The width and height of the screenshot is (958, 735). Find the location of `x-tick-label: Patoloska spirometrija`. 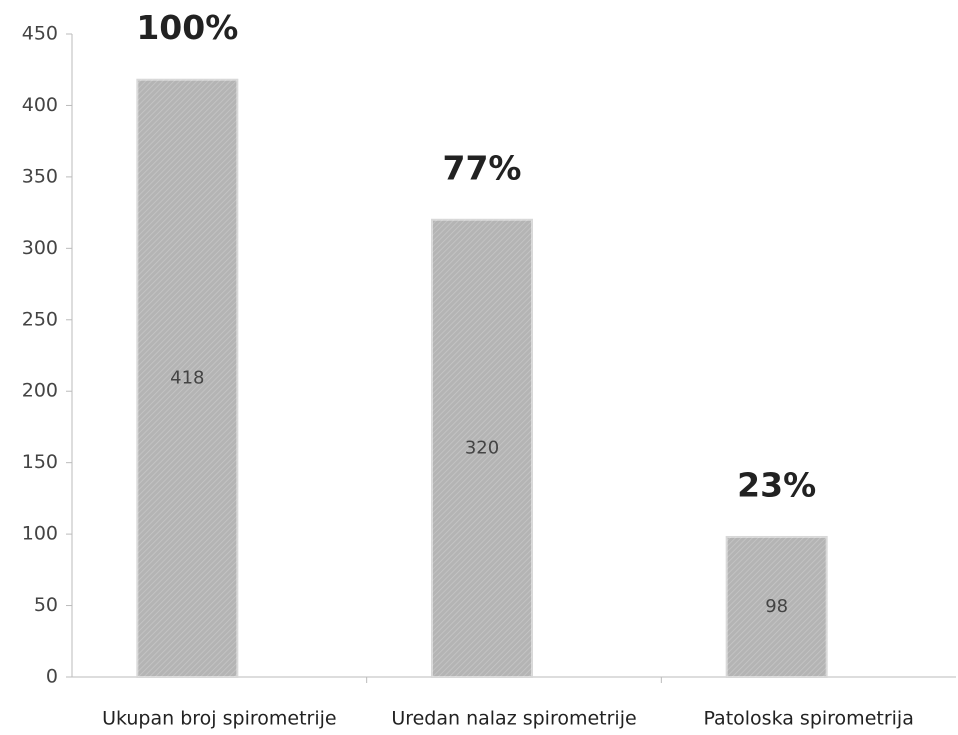

x-tick-label: Patoloska spirometrija is located at coordinates (808, 719).